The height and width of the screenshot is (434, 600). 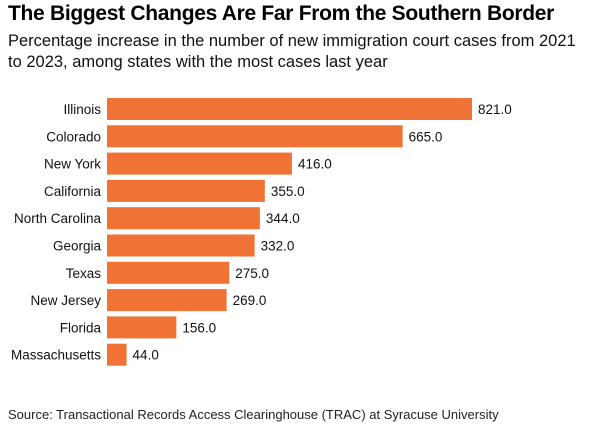 I want to click on value-label: 665.0, so click(x=426, y=136).